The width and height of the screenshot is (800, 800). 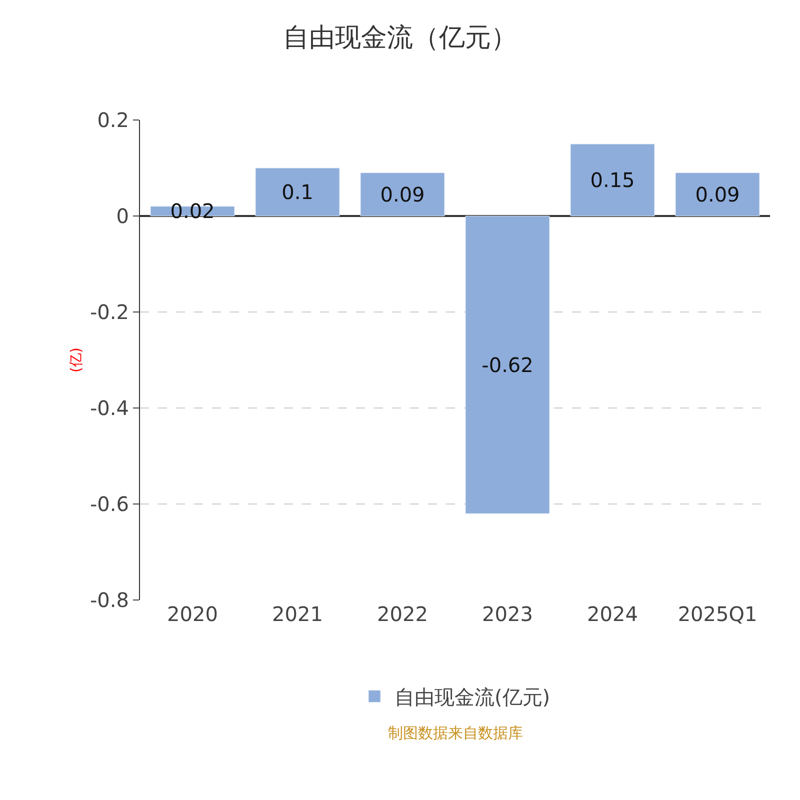 I want to click on y-axis-title: (亿), so click(x=76, y=360).